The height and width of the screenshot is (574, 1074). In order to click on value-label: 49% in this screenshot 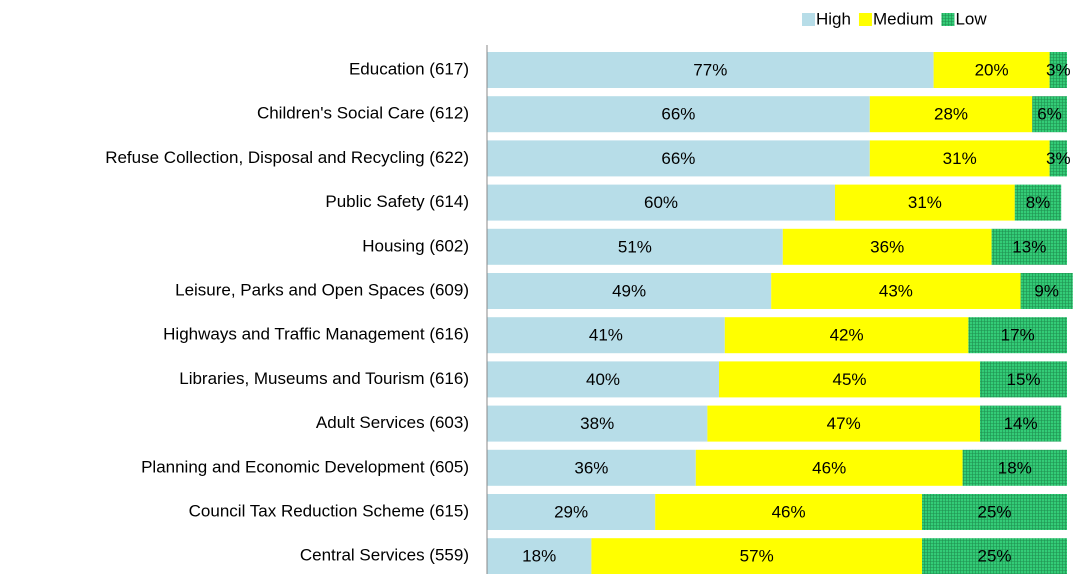, I will do `click(629, 290)`.